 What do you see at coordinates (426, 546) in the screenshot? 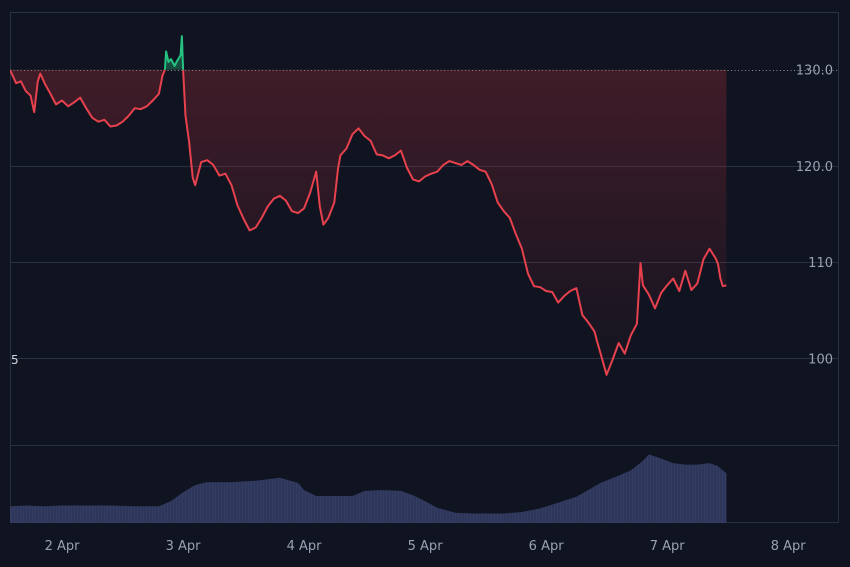
I see `x-tick-label: 5 Apr` at bounding box center [426, 546].